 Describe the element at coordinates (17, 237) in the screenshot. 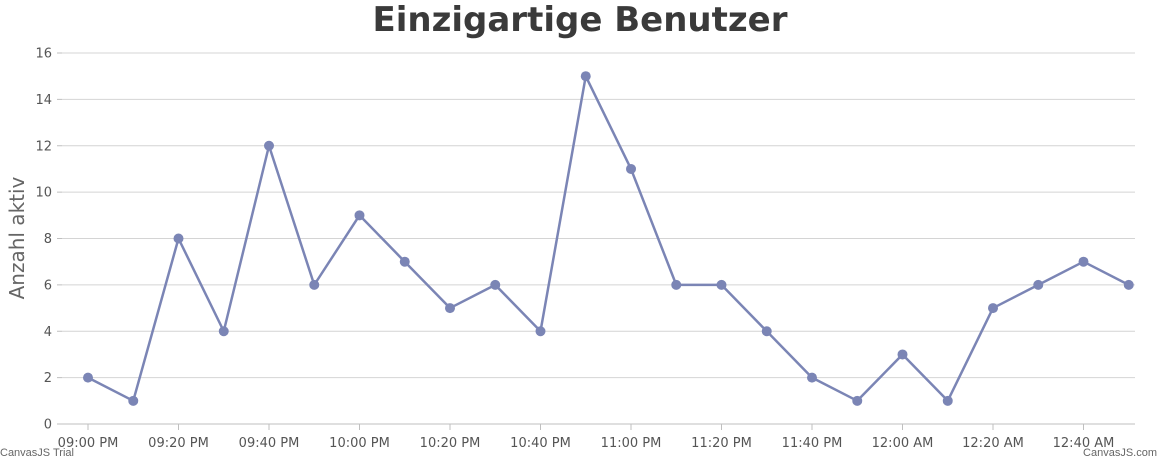

I see `y-axis-title: Anzahl aktiv` at that location.